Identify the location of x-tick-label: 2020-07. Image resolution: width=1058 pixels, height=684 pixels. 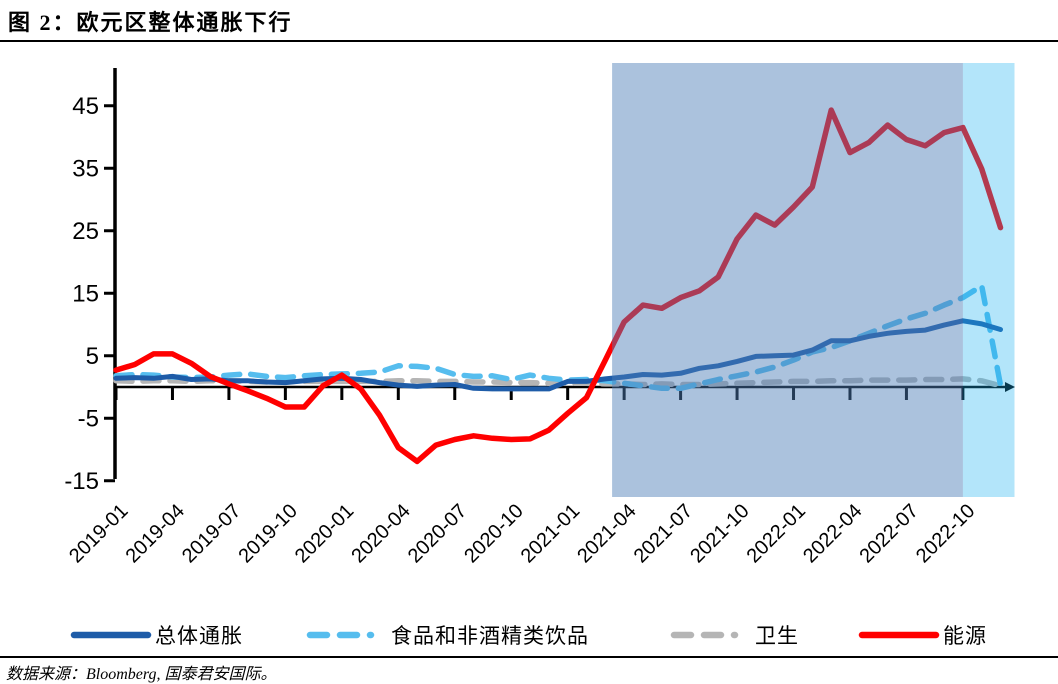
(437, 533).